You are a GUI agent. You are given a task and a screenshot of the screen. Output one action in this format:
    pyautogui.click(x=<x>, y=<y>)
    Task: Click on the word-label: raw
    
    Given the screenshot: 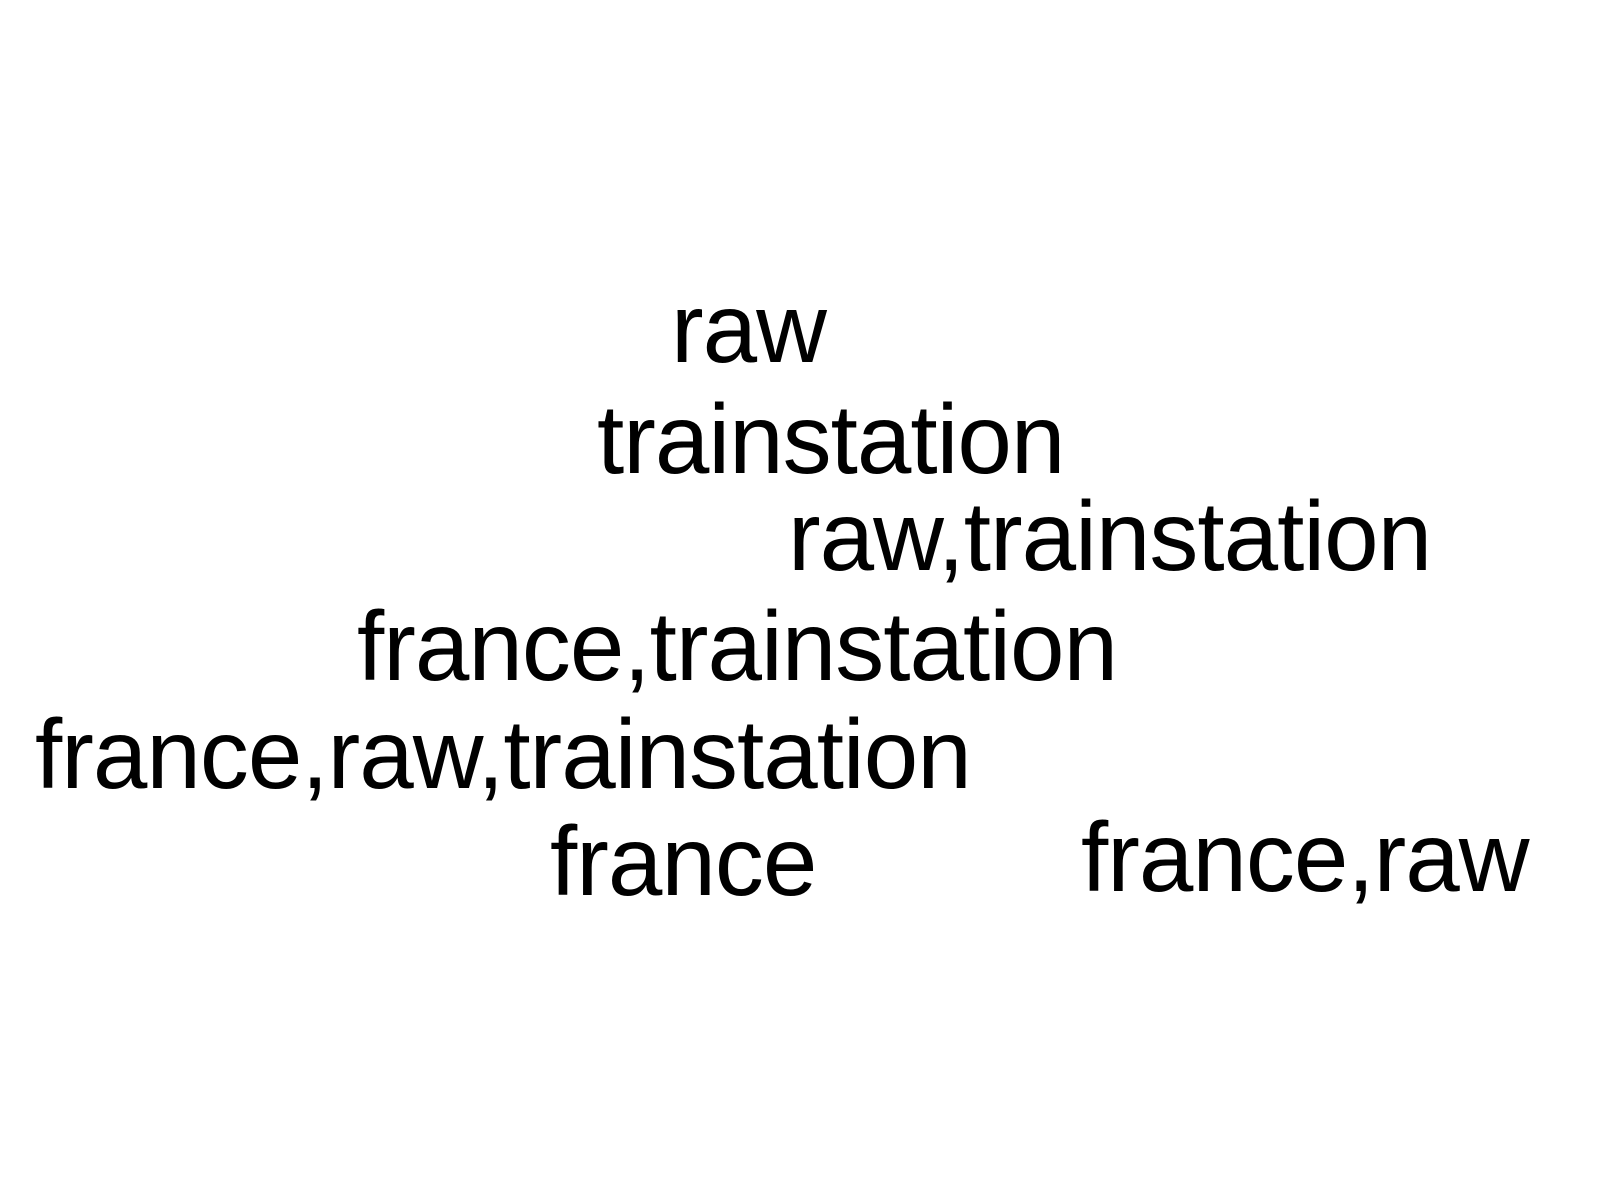 What is the action you would take?
    pyautogui.click(x=749, y=328)
    